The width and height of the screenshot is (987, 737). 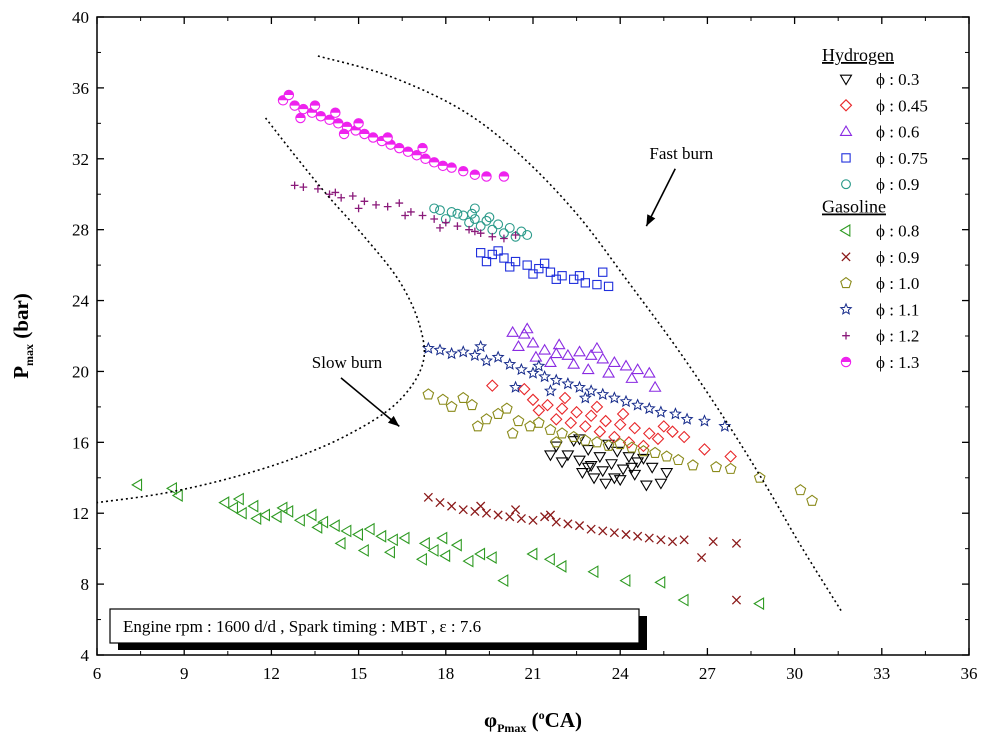 What do you see at coordinates (374, 626) in the screenshot?
I see `info-box-frame` at bounding box center [374, 626].